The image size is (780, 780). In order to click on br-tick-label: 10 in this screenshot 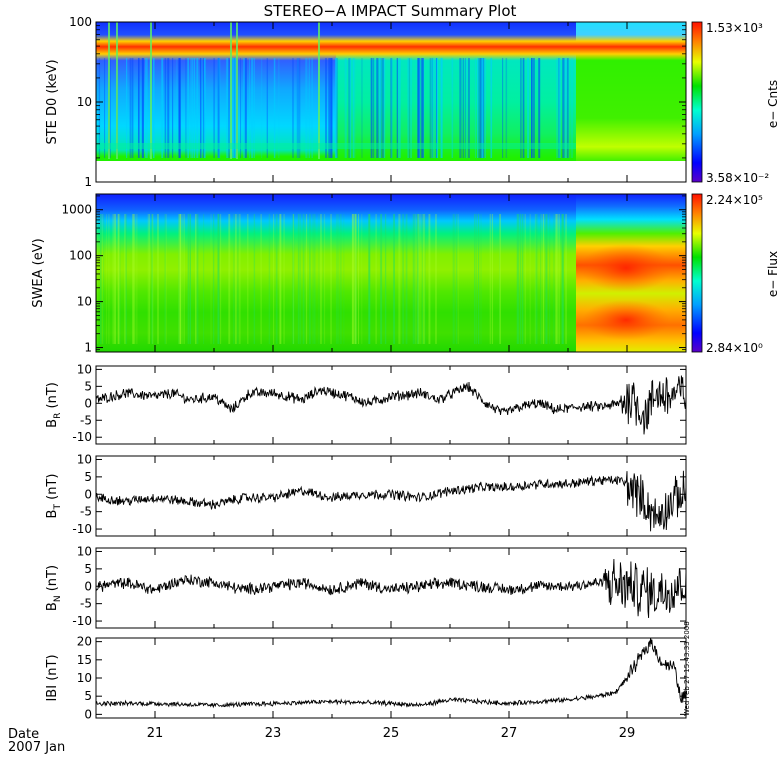, I will do `click(84, 369)`.